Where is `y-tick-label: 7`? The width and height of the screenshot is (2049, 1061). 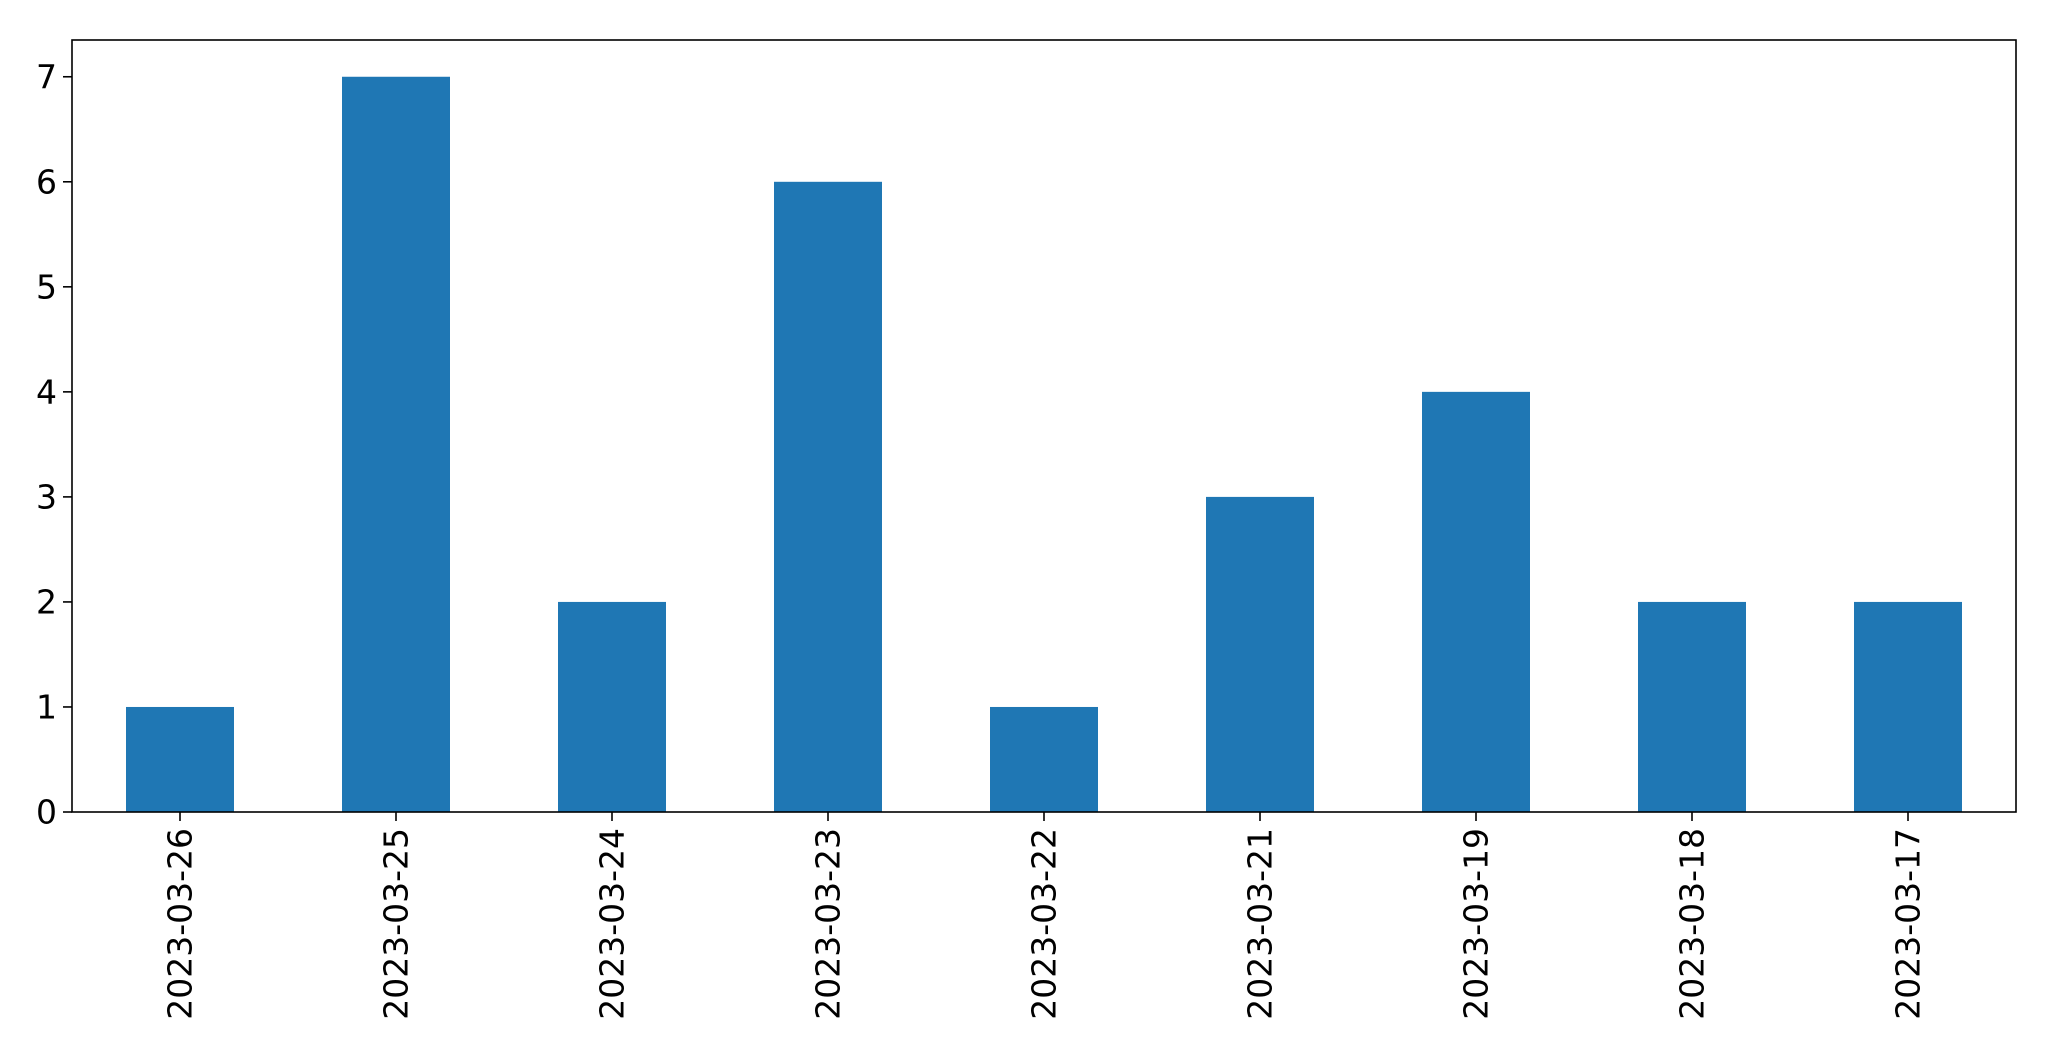 y-tick-label: 7 is located at coordinates (46, 76).